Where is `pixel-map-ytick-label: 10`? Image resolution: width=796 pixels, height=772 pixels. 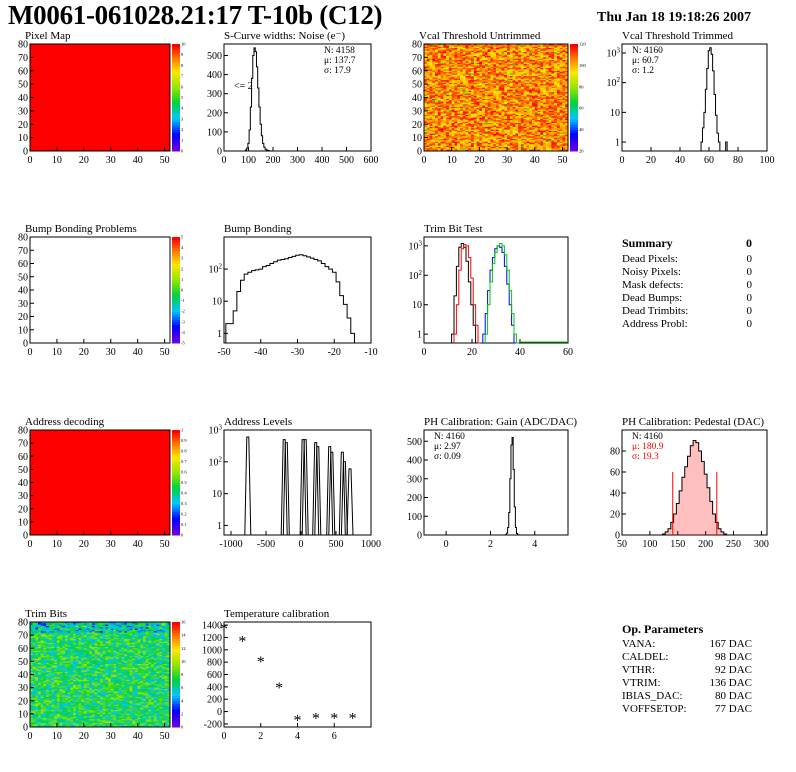
pixel-map-ytick-label: 10 is located at coordinates (23, 138).